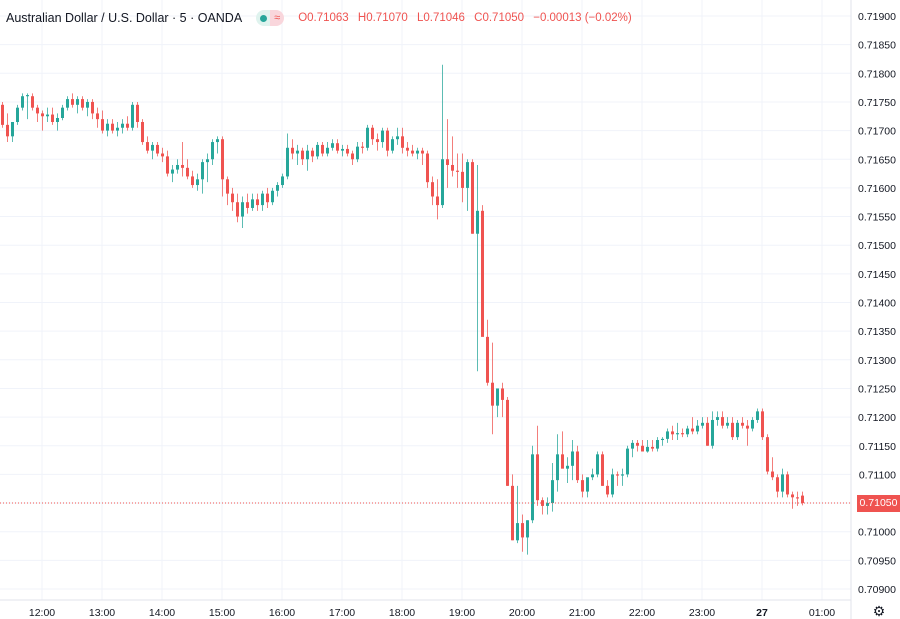 The image size is (900, 619). I want to click on price-tick-label: 0.71200, so click(877, 418).